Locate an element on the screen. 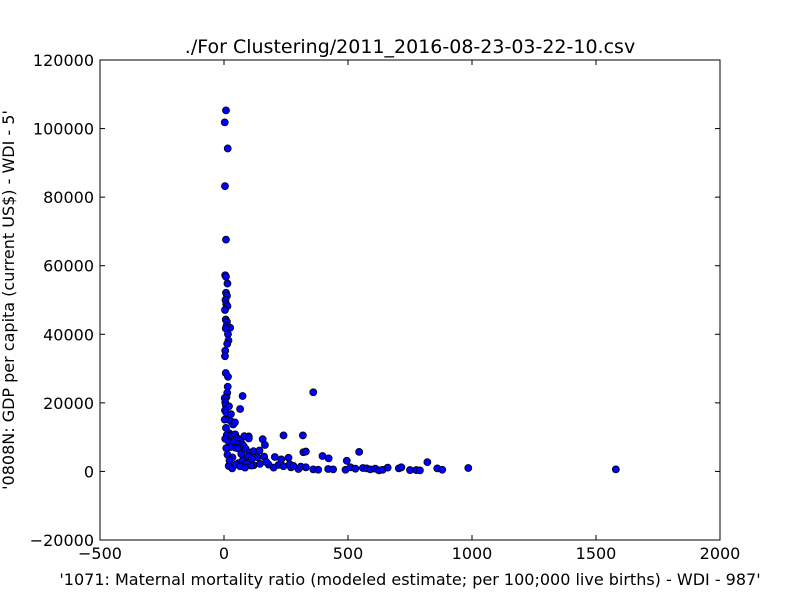 The width and height of the screenshot is (800, 600). y-tick-label: 80000 is located at coordinates (68, 197).